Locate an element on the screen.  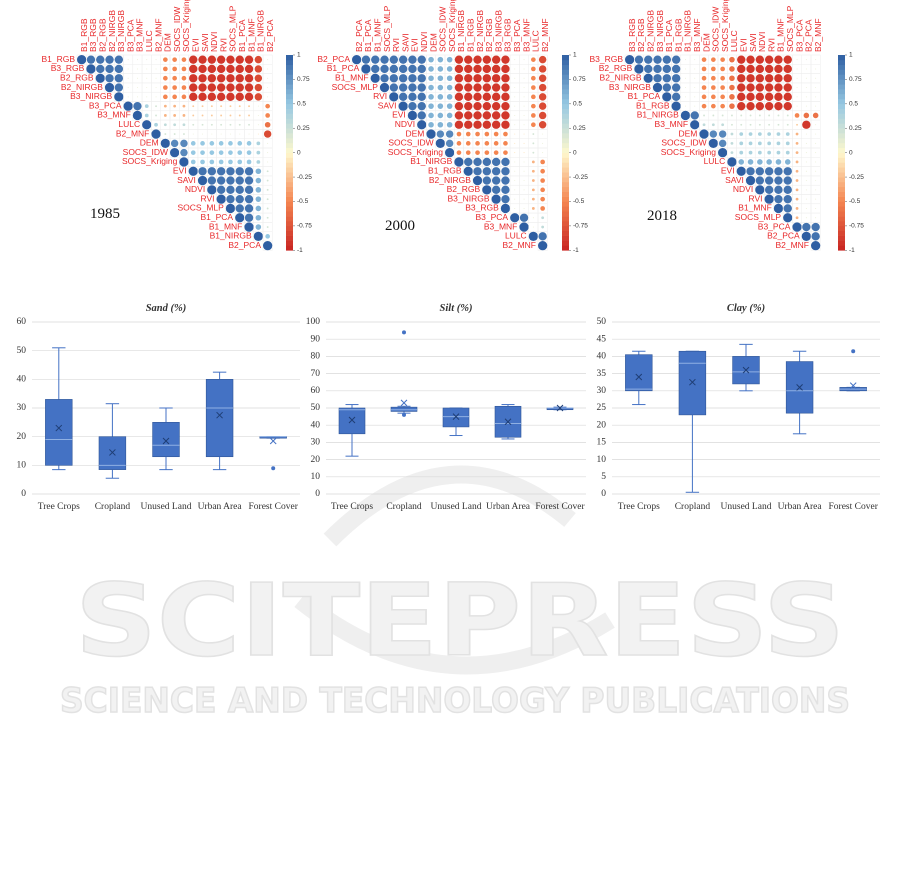
y-tick-label: 30 is located at coordinates (316, 443).